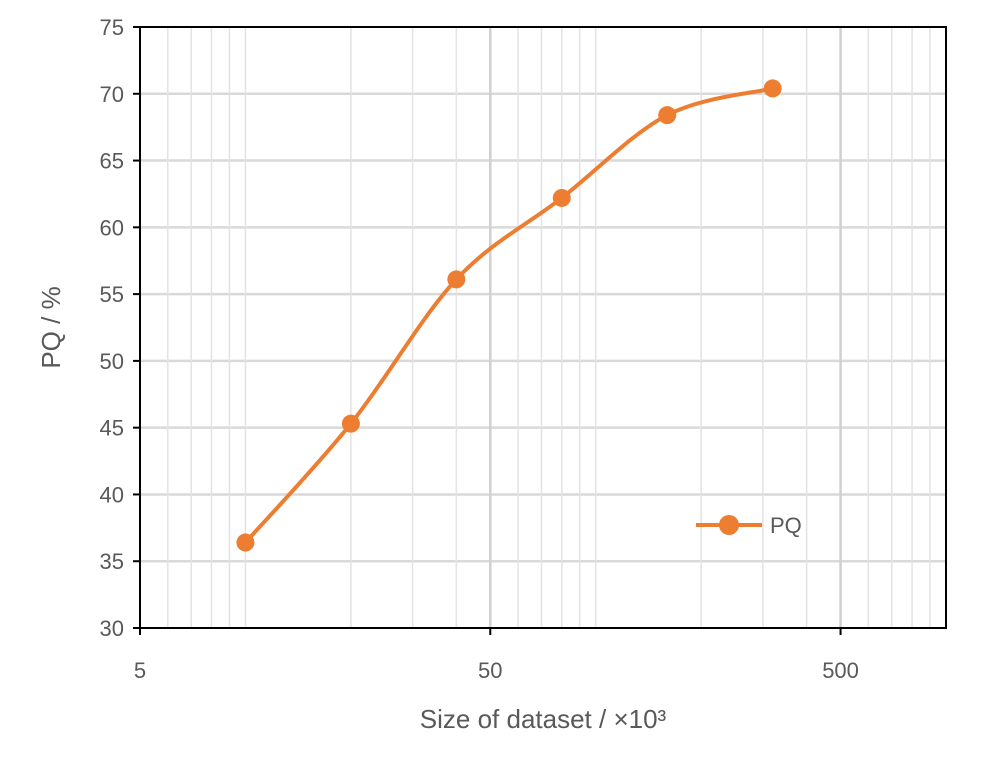 The image size is (997, 759). I want to click on legend-label-pq: PQ, so click(786, 525).